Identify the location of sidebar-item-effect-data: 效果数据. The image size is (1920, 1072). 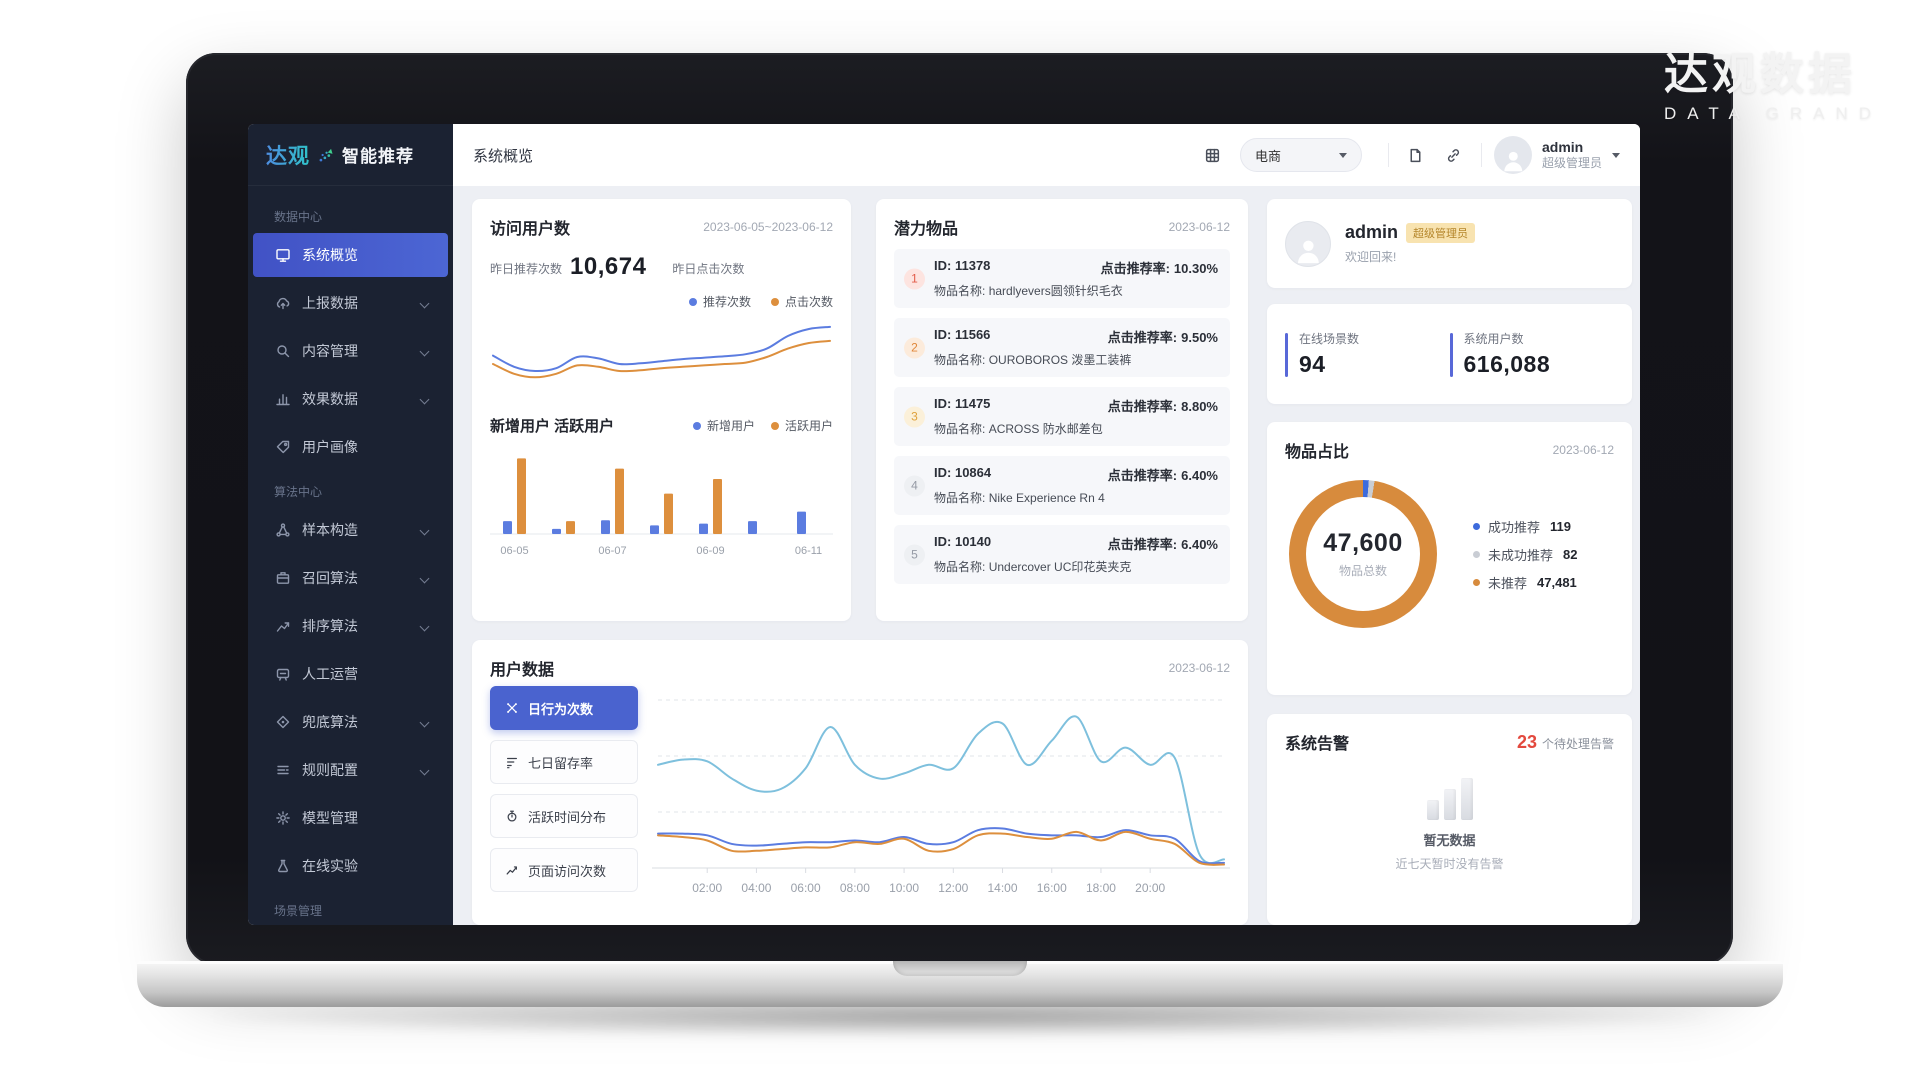
(350, 399).